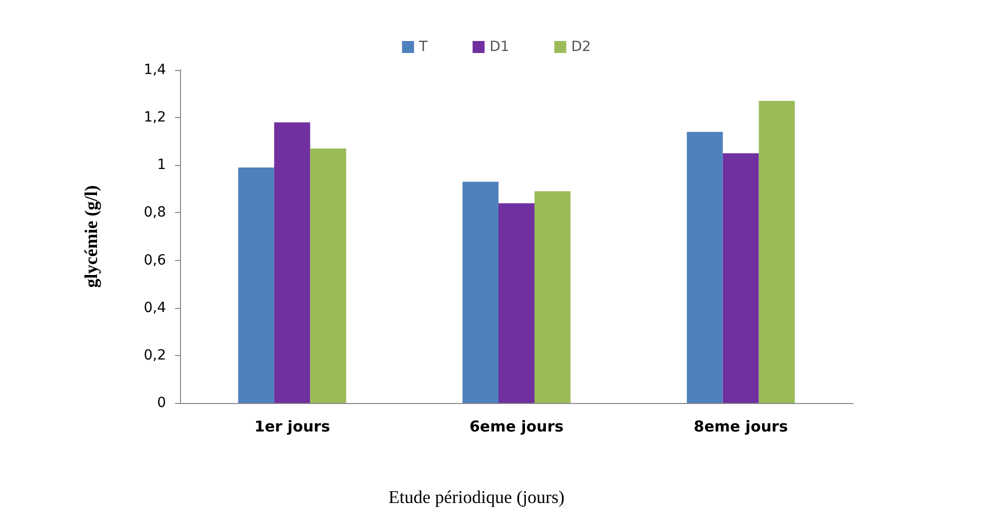 This screenshot has height=513, width=993. I want to click on x-tick-label: 6eme jours, so click(516, 427).